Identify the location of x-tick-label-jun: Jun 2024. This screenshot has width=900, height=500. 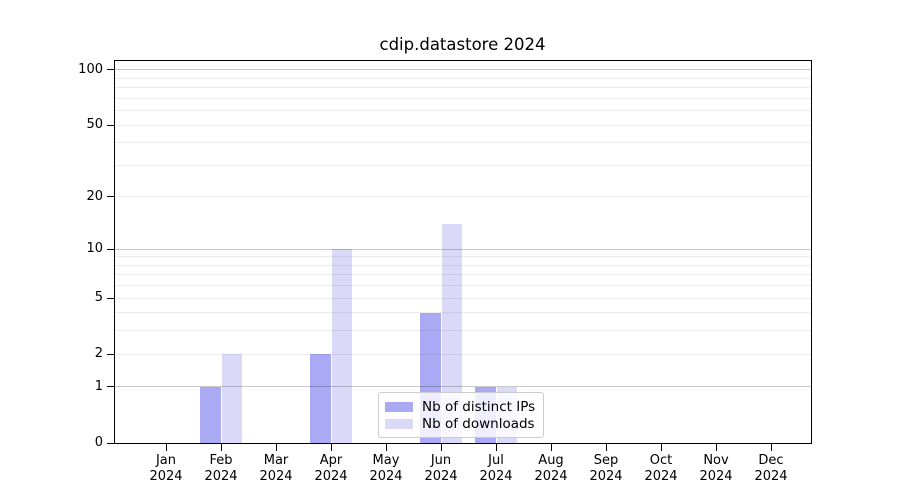
(441, 468).